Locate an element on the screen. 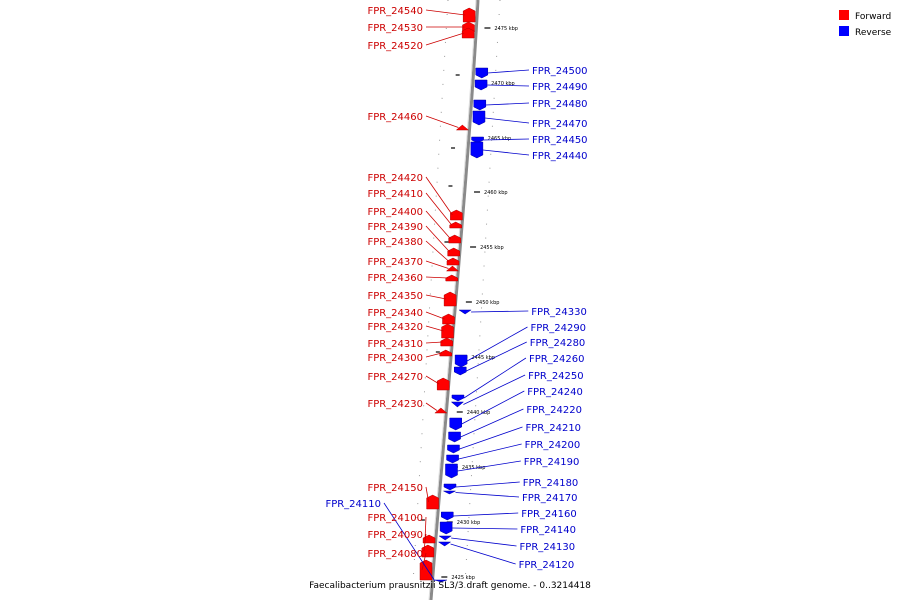 The image size is (900, 600). forward-gene-label: FPR_24320 is located at coordinates (395, 327).